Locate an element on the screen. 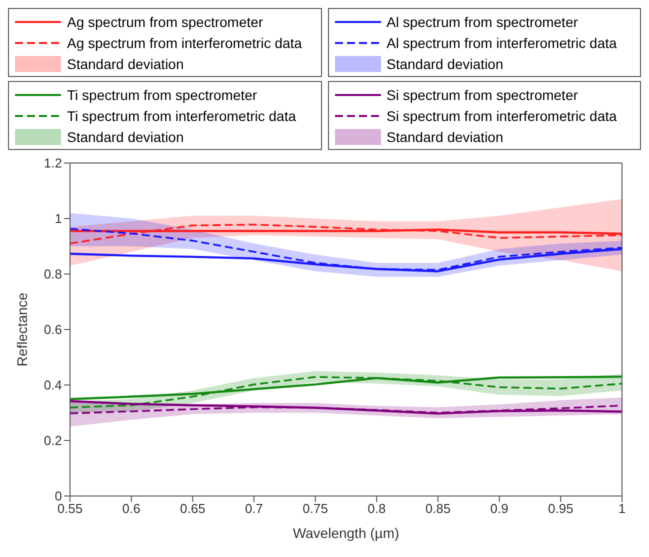  legend-label: Si spectrum from spectrometer is located at coordinates (482, 94).